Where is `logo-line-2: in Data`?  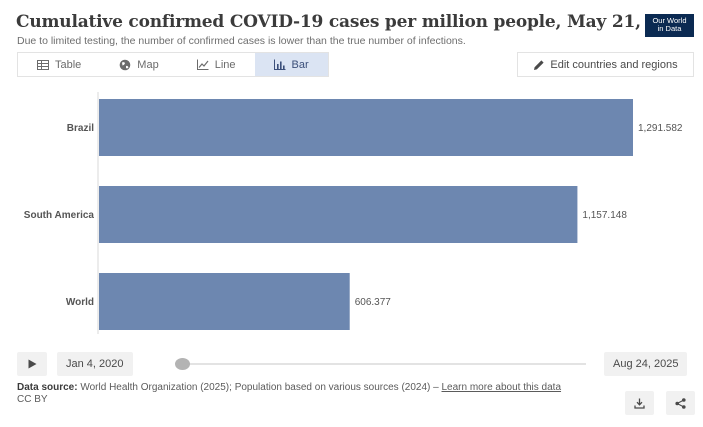
logo-line-2: in Data is located at coordinates (669, 28).